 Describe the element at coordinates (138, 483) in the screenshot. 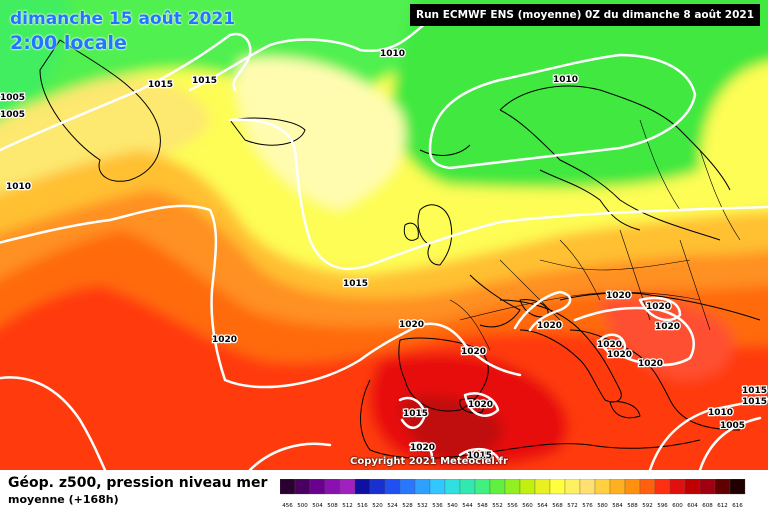

I see `map-caption: Géop. z500, pression niveau mer` at that location.